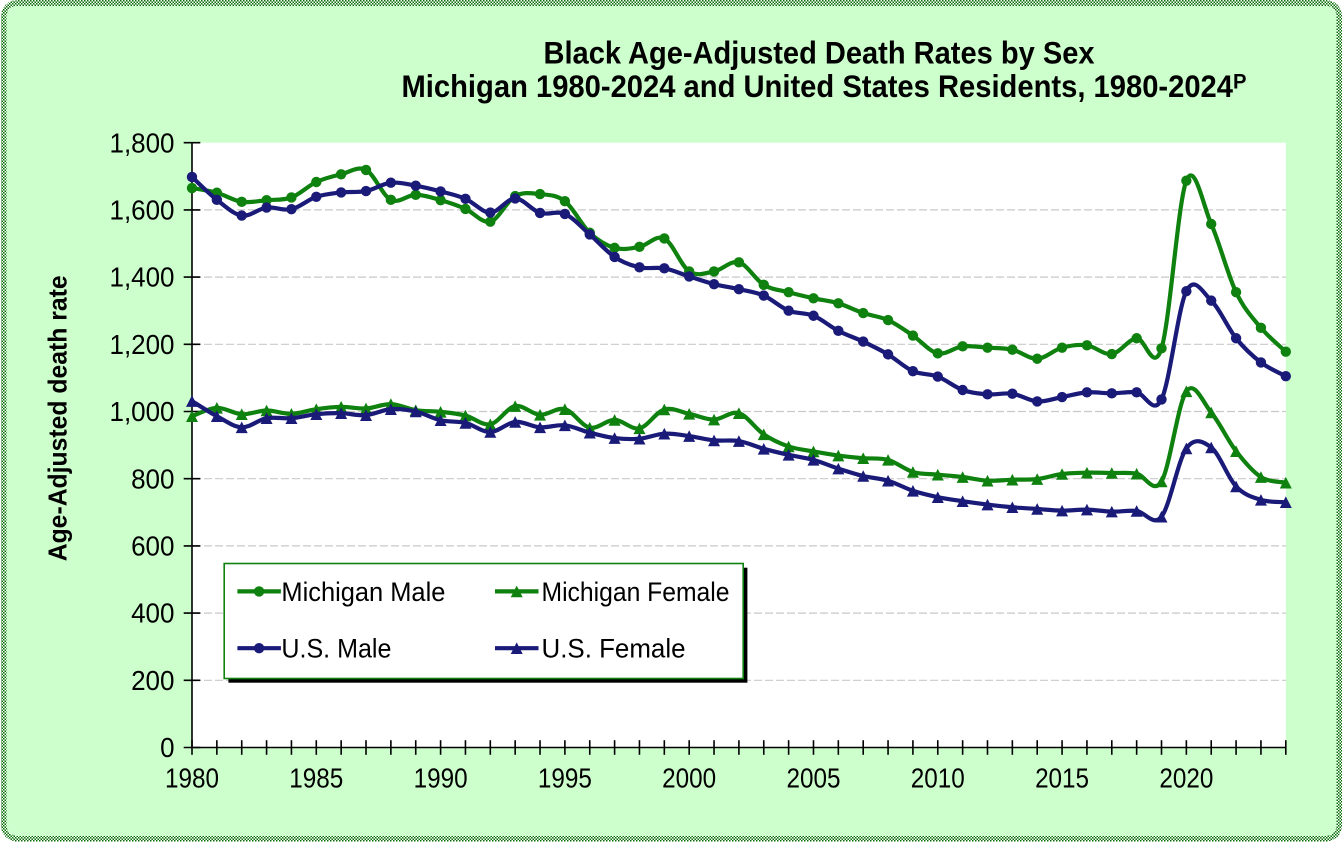 The image size is (1342, 842). What do you see at coordinates (152, 478) in the screenshot?
I see `svg-text: 800` at bounding box center [152, 478].